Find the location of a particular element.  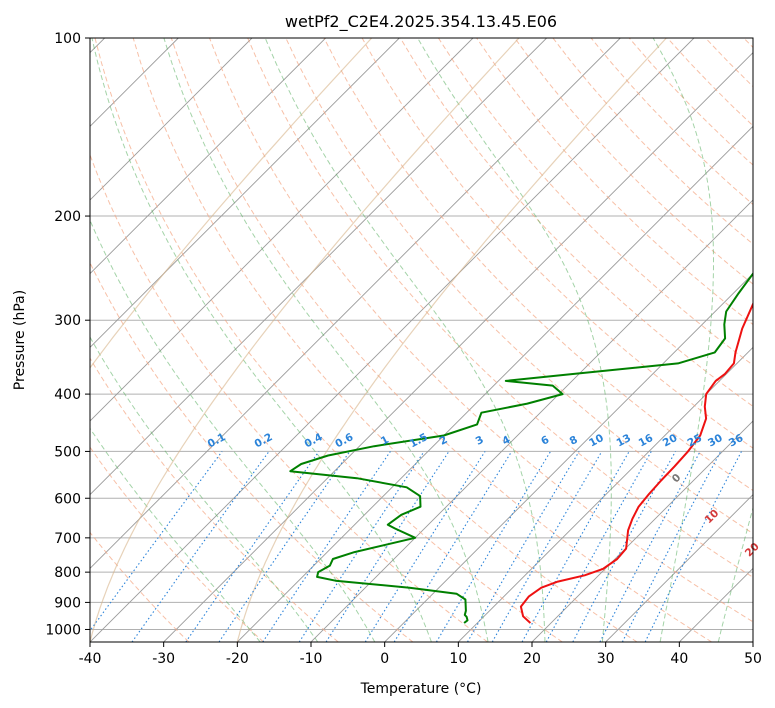

x-tick-label: -40 is located at coordinates (90, 659).